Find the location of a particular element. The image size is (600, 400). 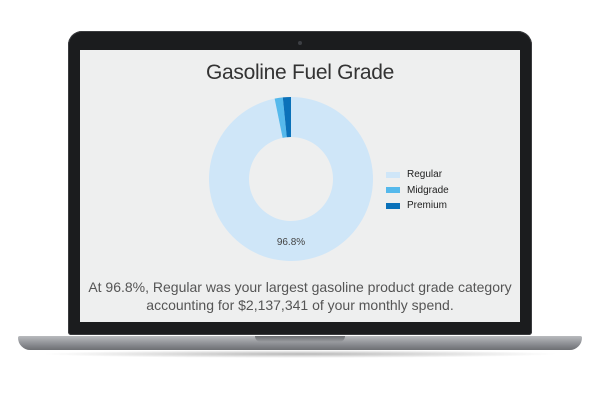

legend-item-midgrade: Midgrade is located at coordinates (417, 191).